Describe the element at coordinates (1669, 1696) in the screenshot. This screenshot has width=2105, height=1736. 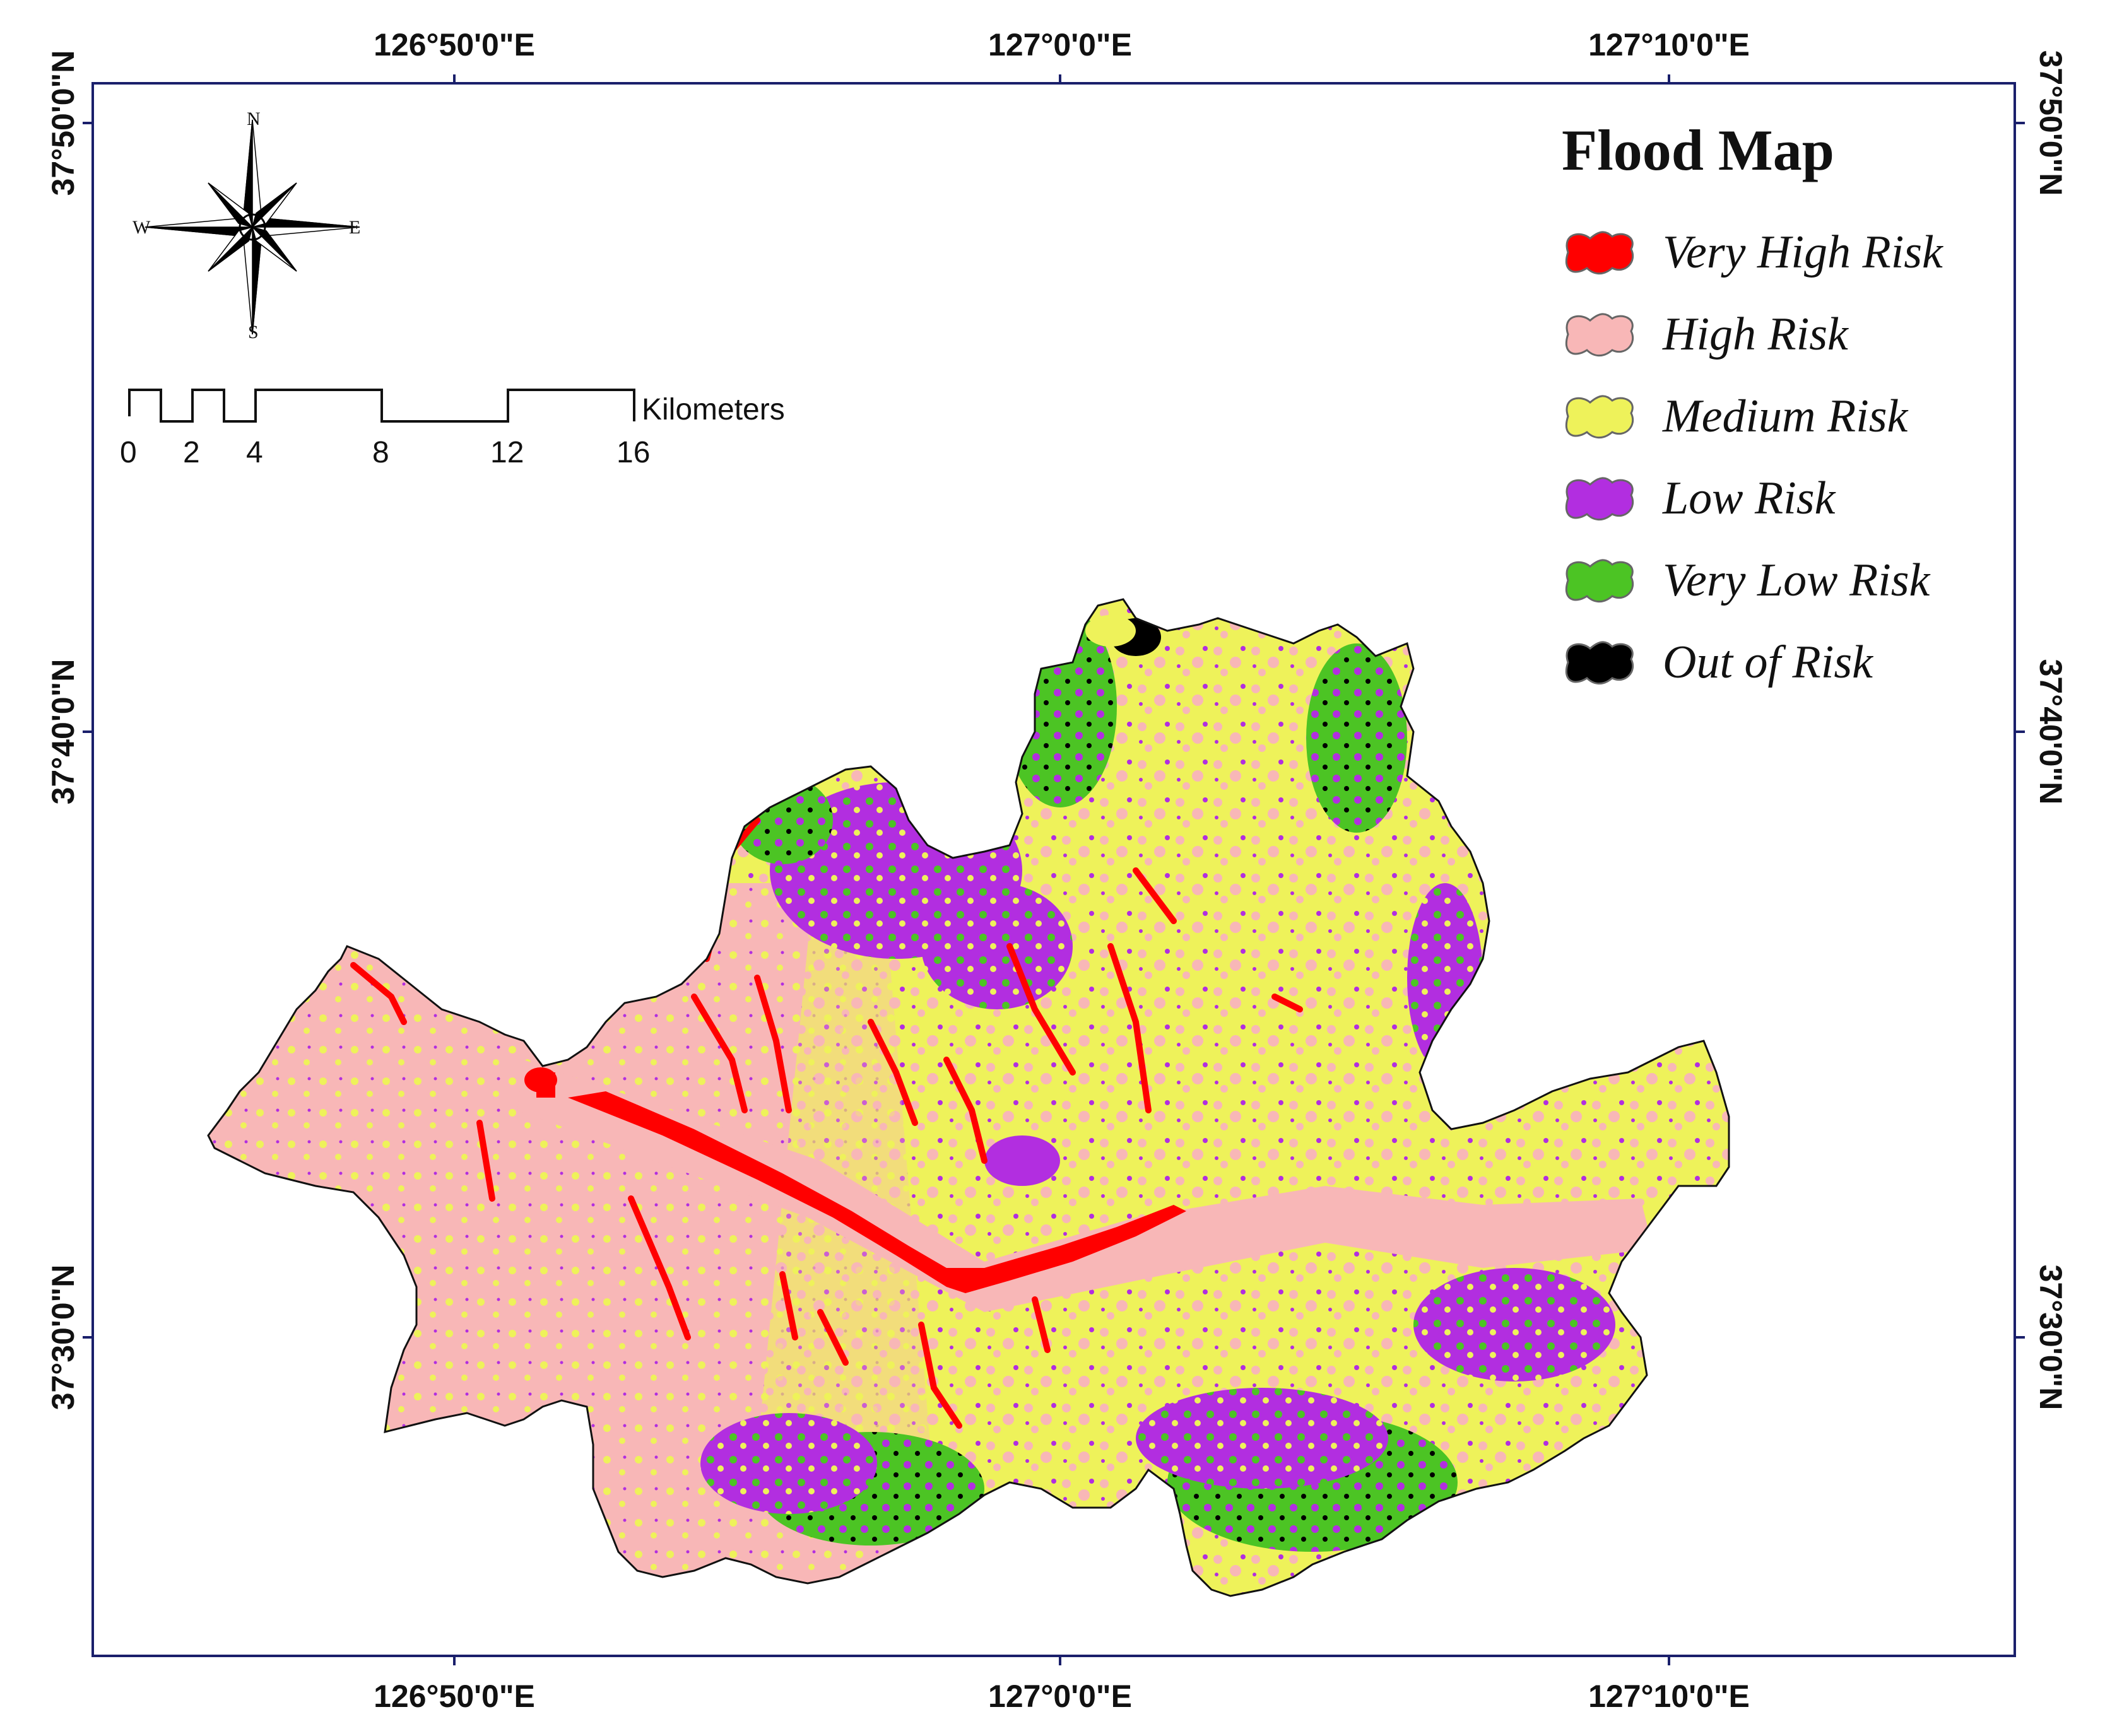
I see `longitude-label-bottom-3: 127°10'0"E` at that location.